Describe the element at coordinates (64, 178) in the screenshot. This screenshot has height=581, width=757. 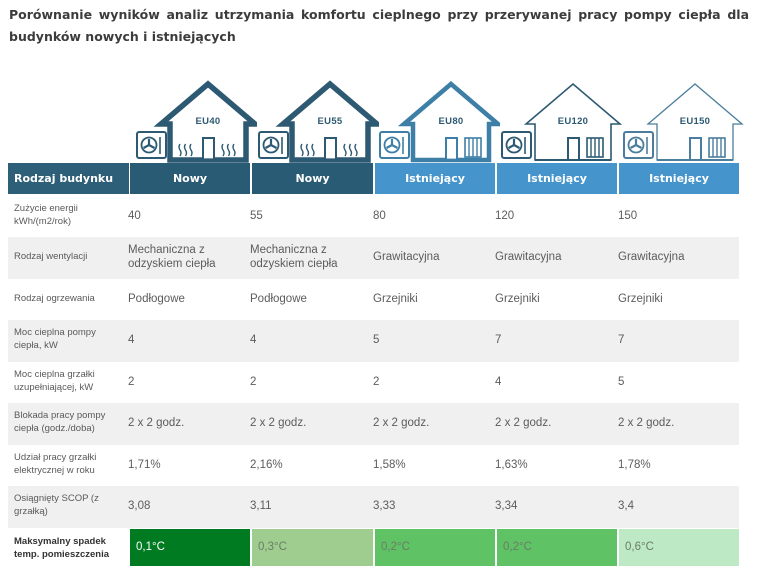
I see `header-label-building-type: Rodzaj budynku` at that location.